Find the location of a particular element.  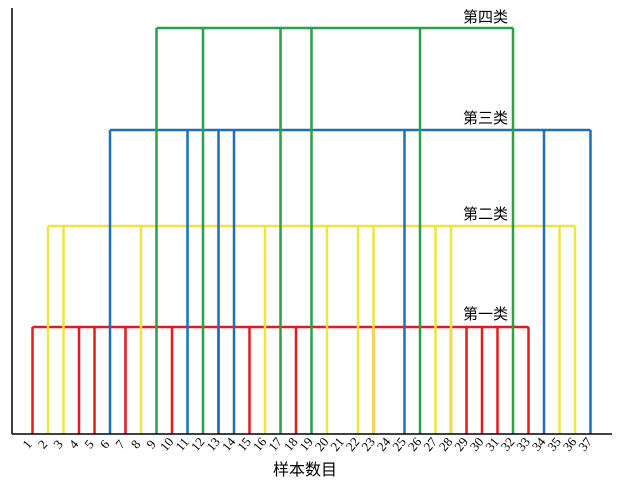

x-tick-label-4: 4 is located at coordinates (74, 443).